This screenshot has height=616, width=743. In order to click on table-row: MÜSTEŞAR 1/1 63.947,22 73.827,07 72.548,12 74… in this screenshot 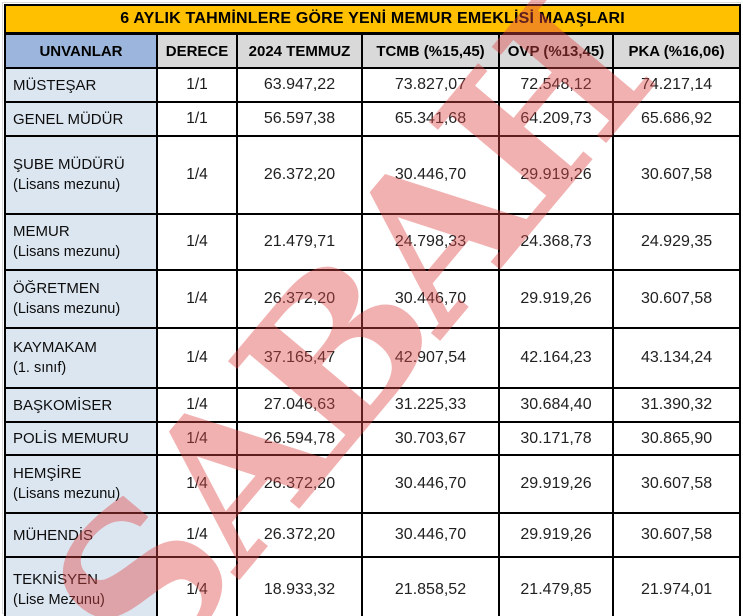, I will do `click(373, 85)`.